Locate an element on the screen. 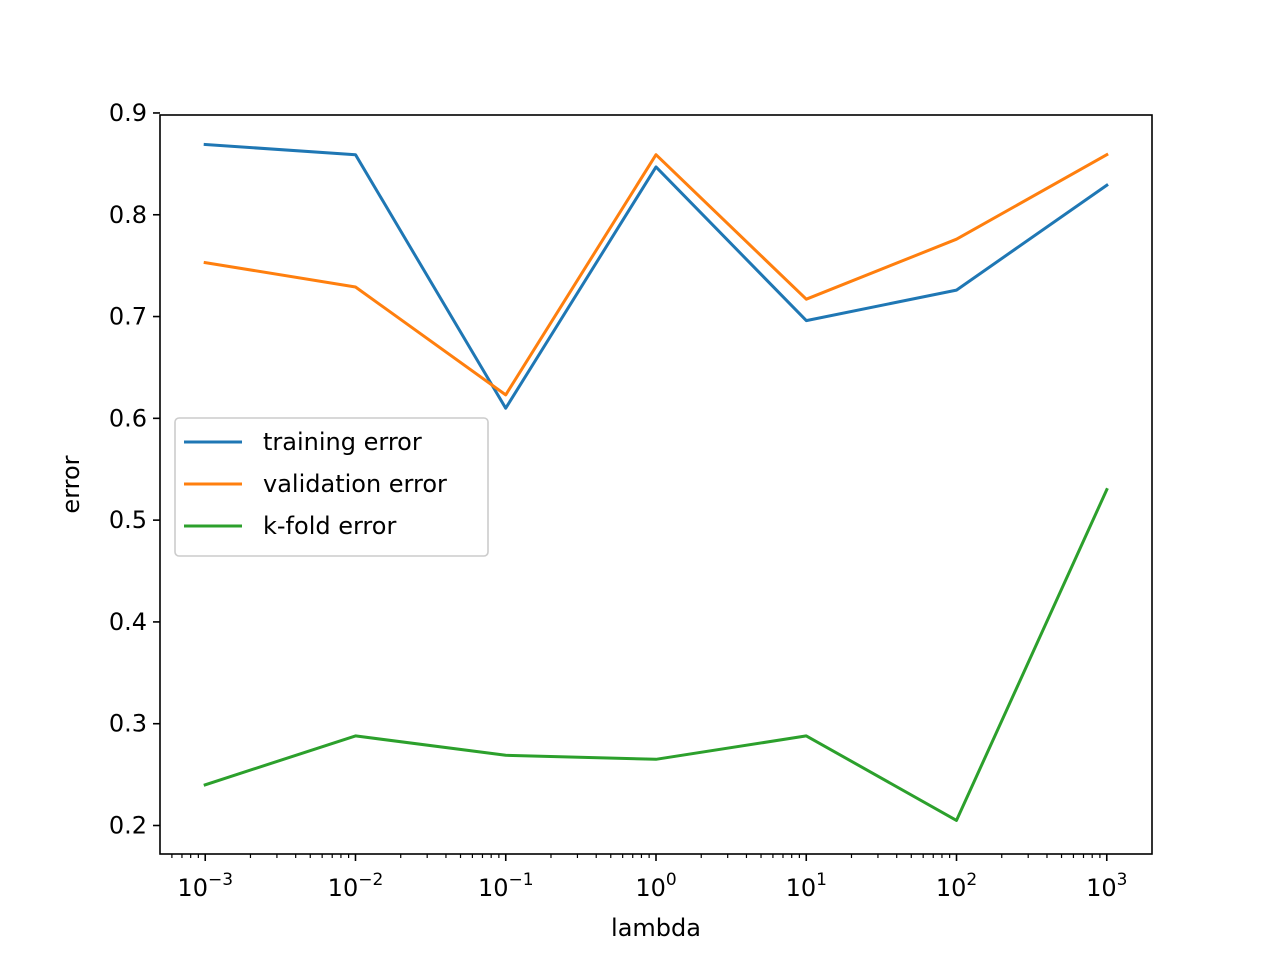 The image size is (1280, 960). y-tick-label: 0.4 is located at coordinates (128, 622).